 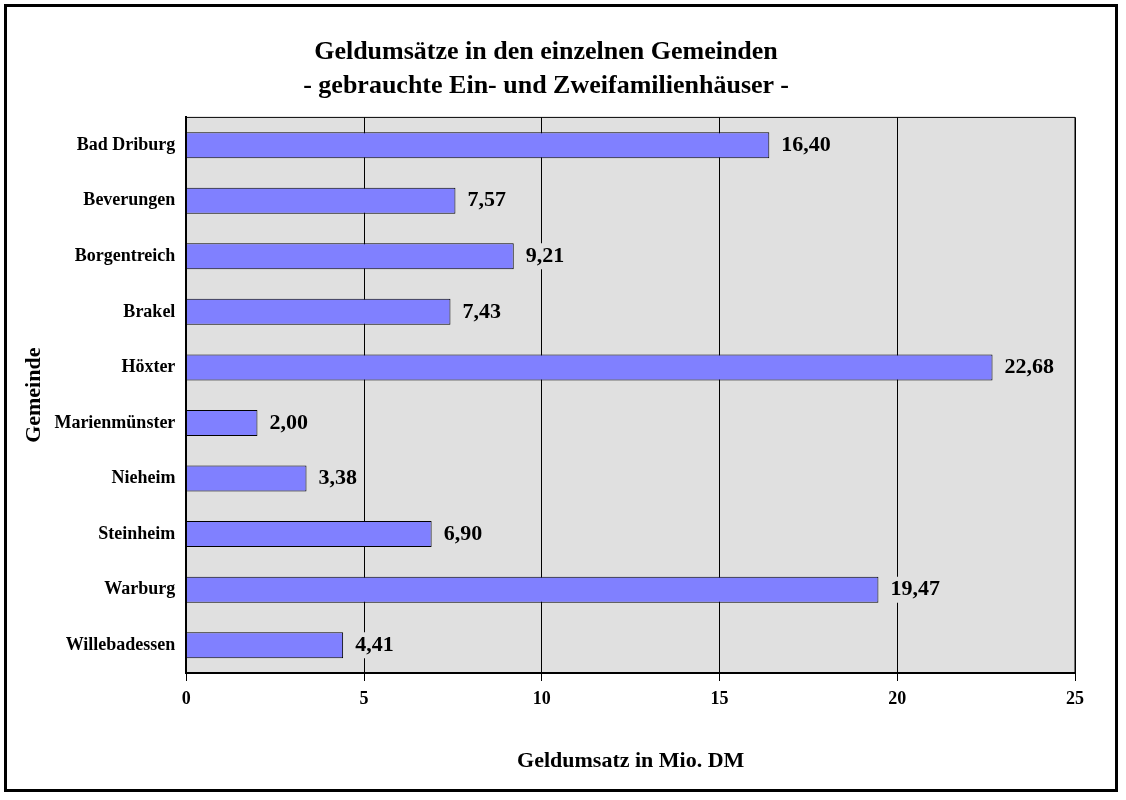 What do you see at coordinates (32, 395) in the screenshot?
I see `y-axis-title: Gemeinde` at bounding box center [32, 395].